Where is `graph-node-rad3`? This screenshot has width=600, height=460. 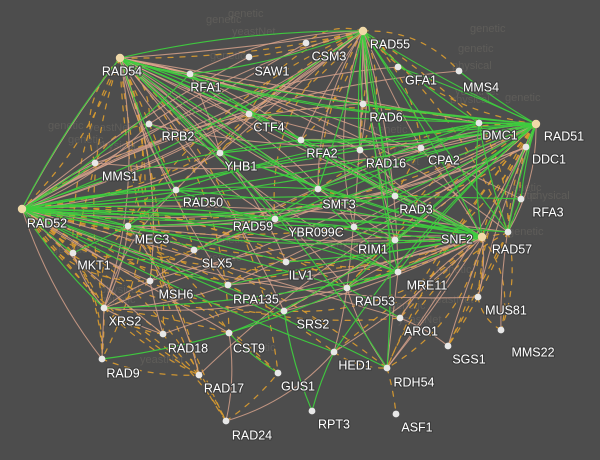
graph-node-rad3 is located at coordinates (395, 196).